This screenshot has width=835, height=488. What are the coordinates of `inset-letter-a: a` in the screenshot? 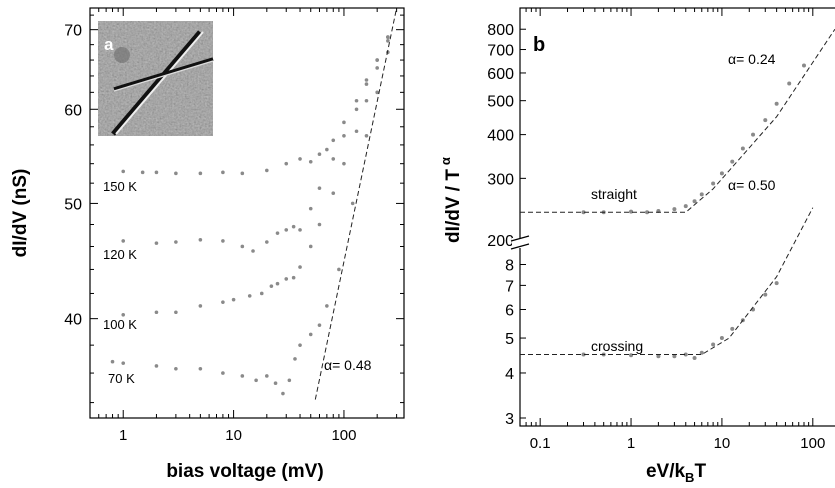 It's located at (109, 44).